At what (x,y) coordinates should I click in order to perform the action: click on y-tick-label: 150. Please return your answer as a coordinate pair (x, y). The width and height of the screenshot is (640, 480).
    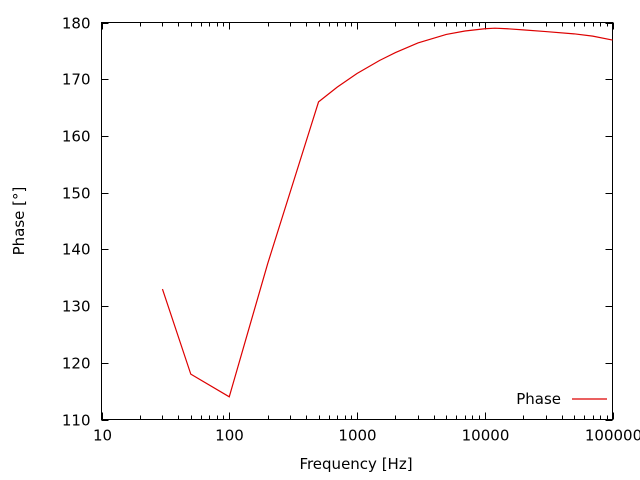
    Looking at the image, I should click on (76, 194).